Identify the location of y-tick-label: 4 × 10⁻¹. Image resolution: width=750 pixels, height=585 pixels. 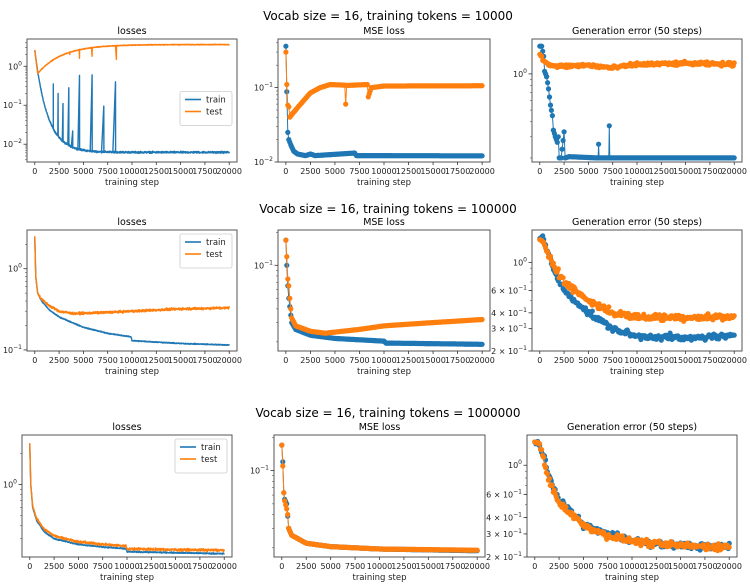
(509, 312).